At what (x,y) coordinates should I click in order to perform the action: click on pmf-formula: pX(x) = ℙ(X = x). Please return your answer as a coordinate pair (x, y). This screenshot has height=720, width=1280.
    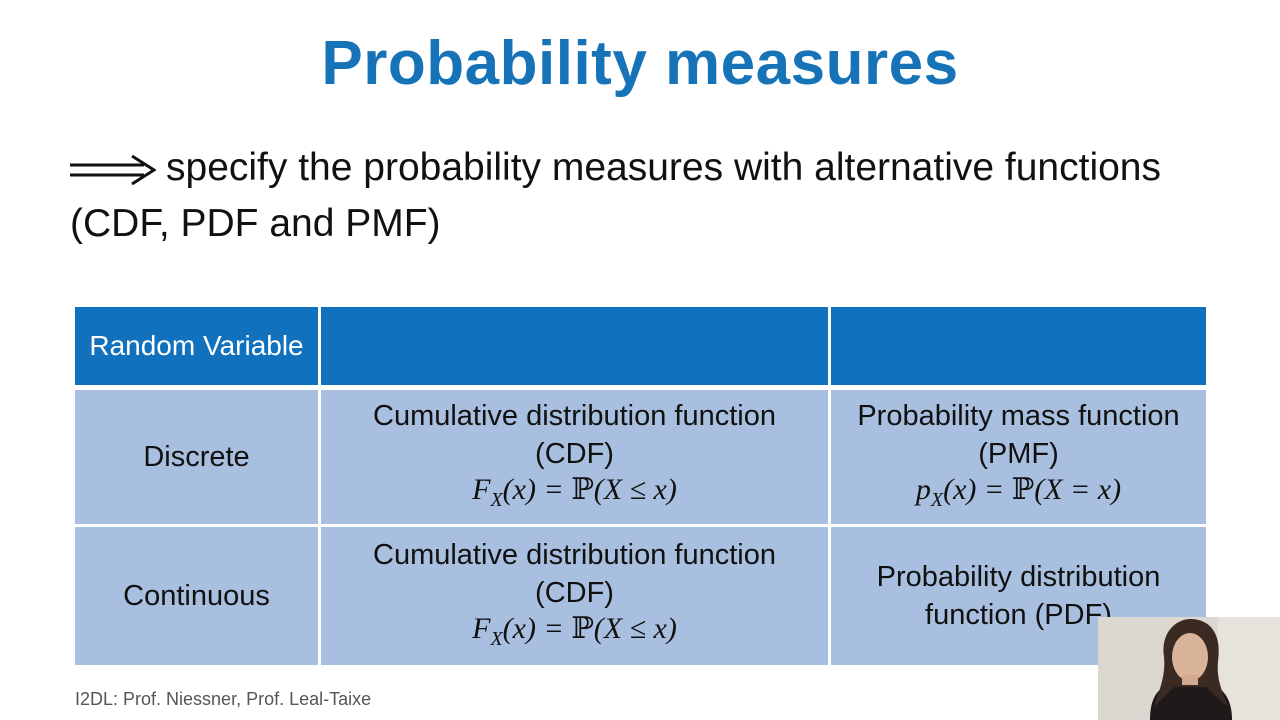
    Looking at the image, I should click on (1018, 492).